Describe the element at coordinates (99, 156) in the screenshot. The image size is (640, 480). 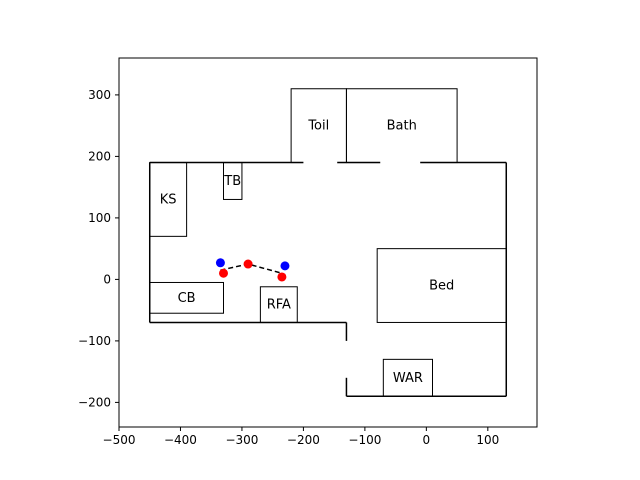
I see `y-tick-label-200: 200` at that location.